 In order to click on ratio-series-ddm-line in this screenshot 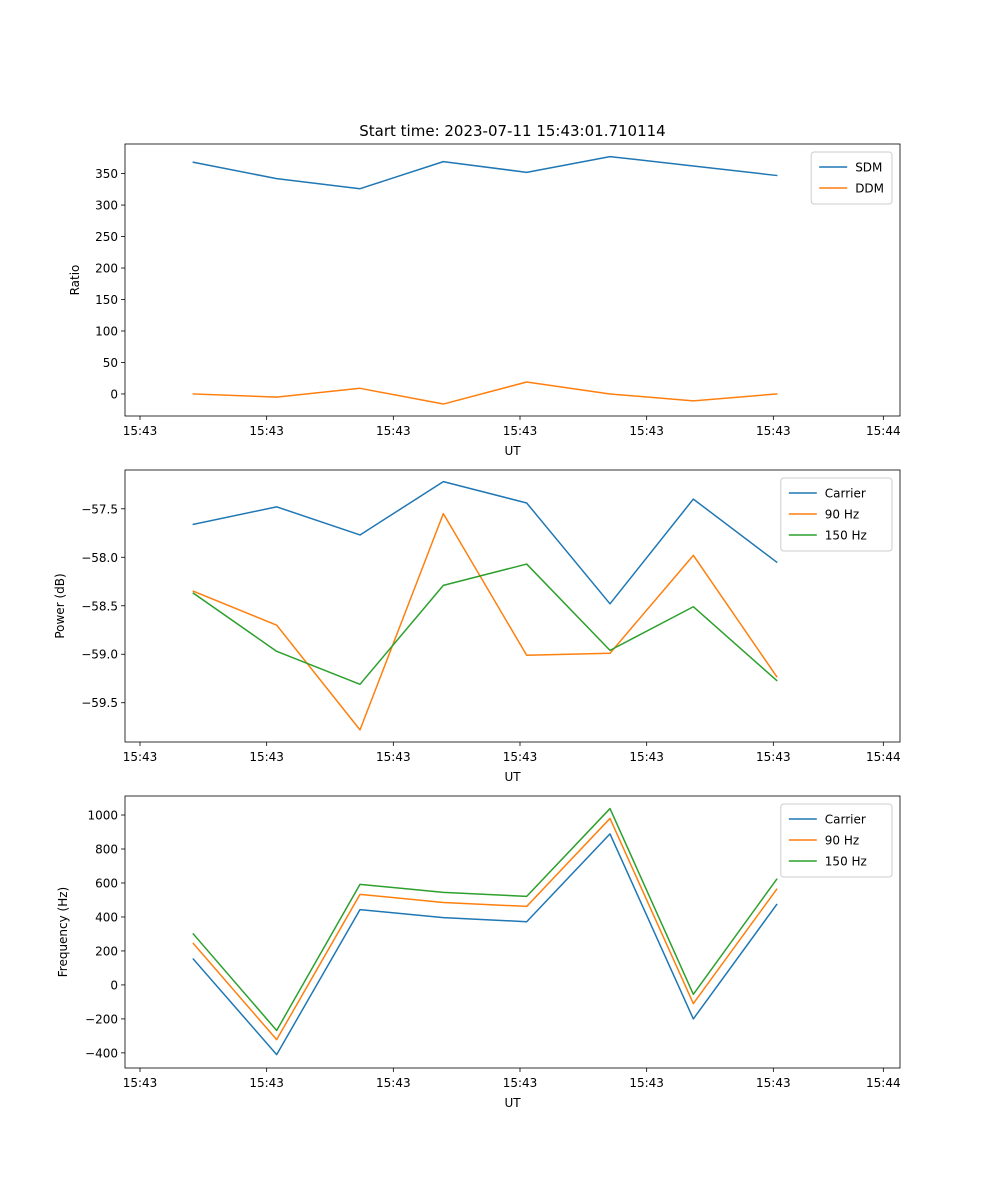, I will do `click(485, 393)`.